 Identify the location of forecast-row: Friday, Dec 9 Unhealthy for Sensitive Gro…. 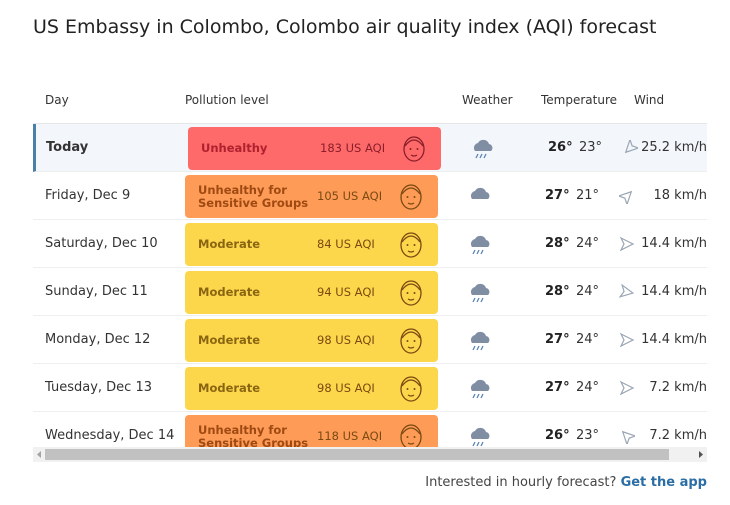
(370, 196).